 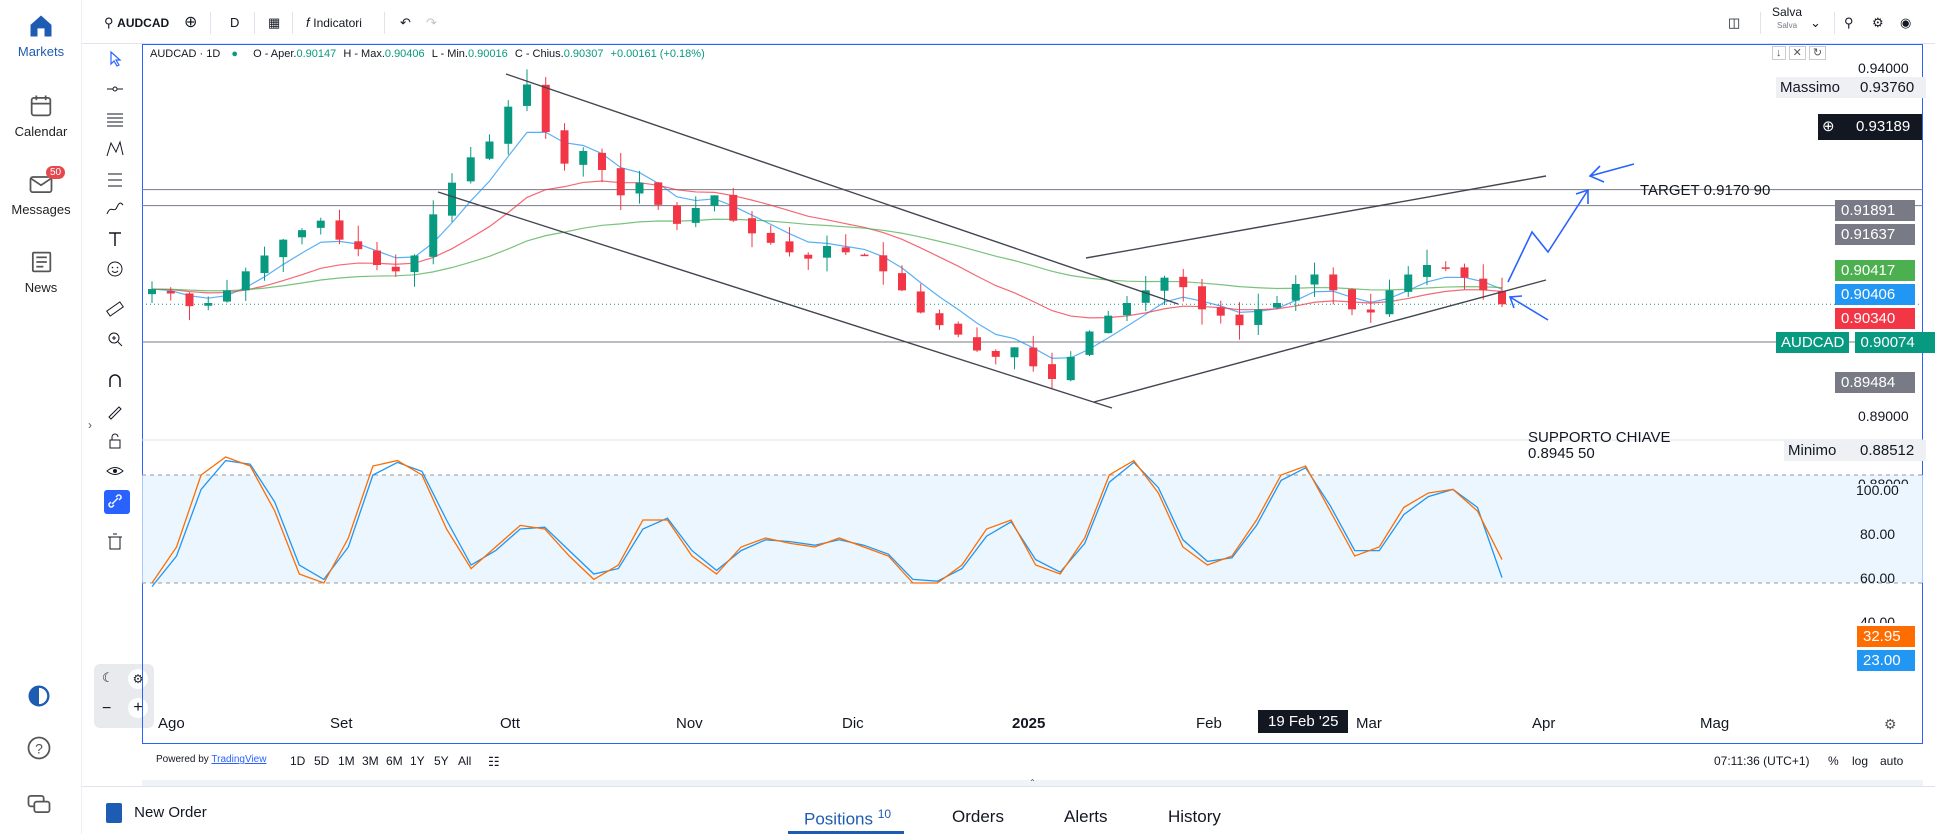 I want to click on news-icon, so click(x=41, y=262).